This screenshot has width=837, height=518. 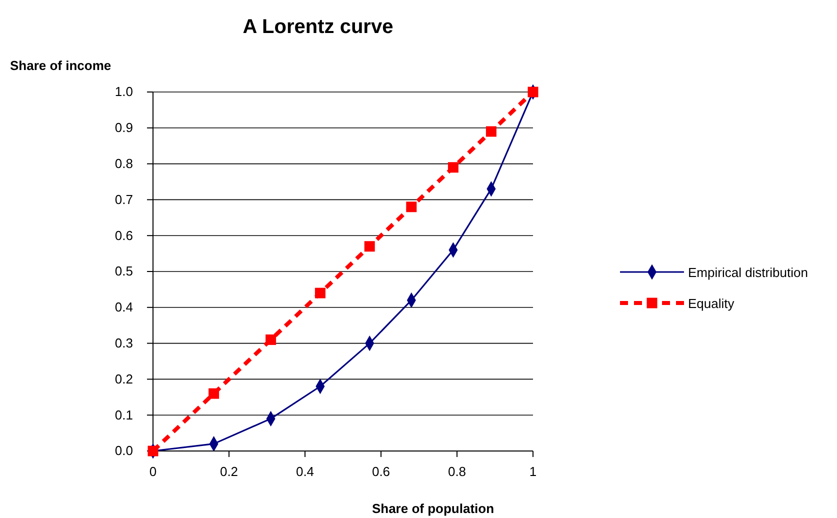 I want to click on y-axis-title: Share of income, so click(x=61, y=65).